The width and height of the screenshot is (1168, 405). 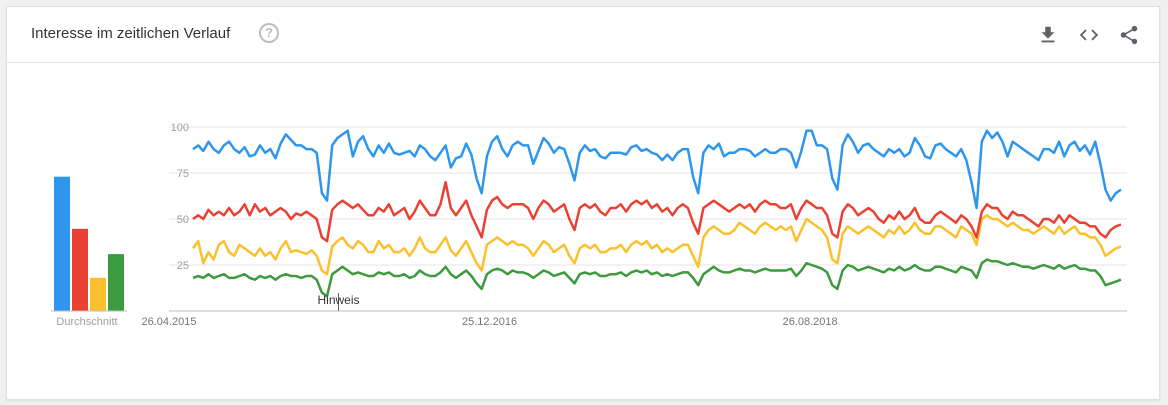 What do you see at coordinates (810, 322) in the screenshot?
I see `x-tick-label: 26.08.2018` at bounding box center [810, 322].